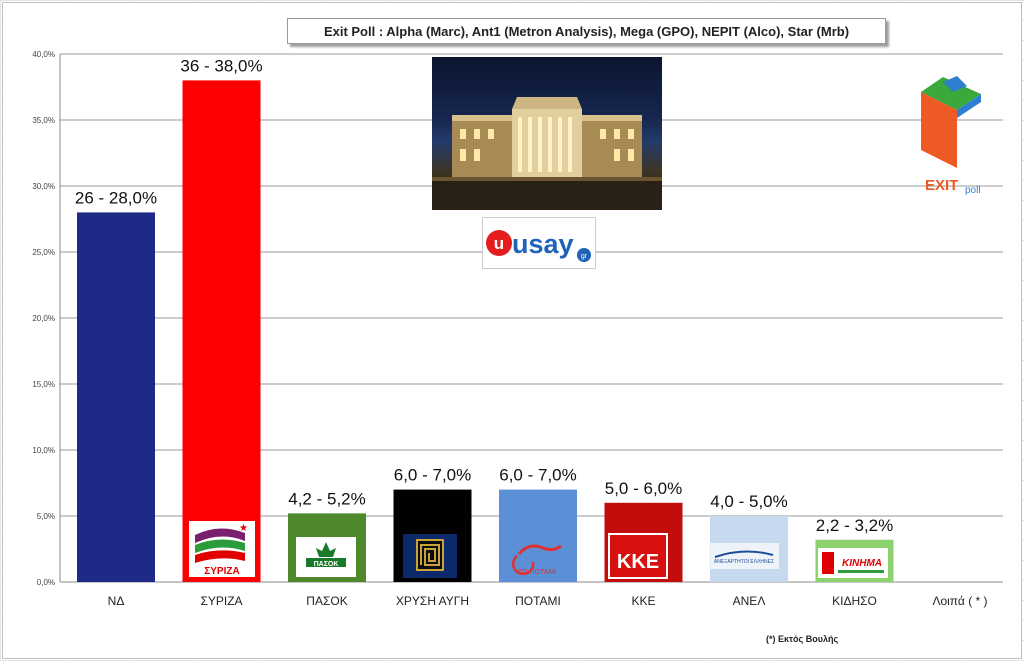  What do you see at coordinates (221, 601) in the screenshot?
I see `category-label: ΣΥΡΙΖΑ` at bounding box center [221, 601].